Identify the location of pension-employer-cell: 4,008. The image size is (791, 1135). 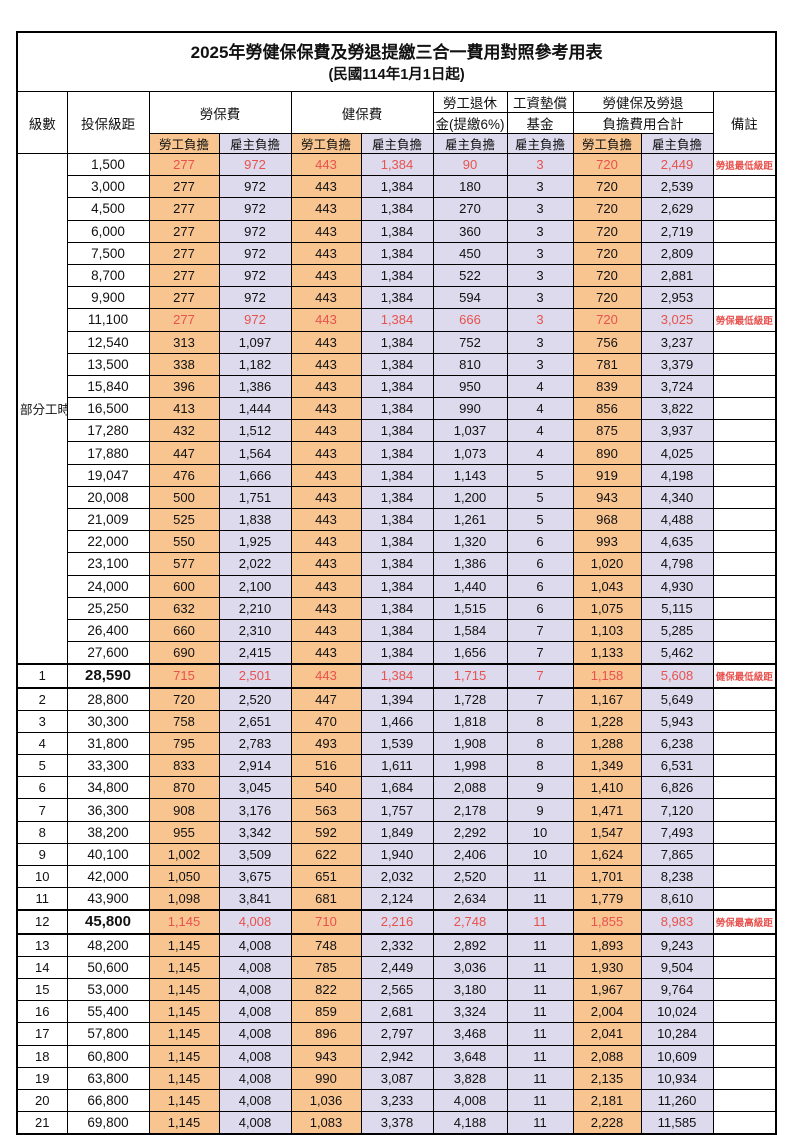
(470, 1100).